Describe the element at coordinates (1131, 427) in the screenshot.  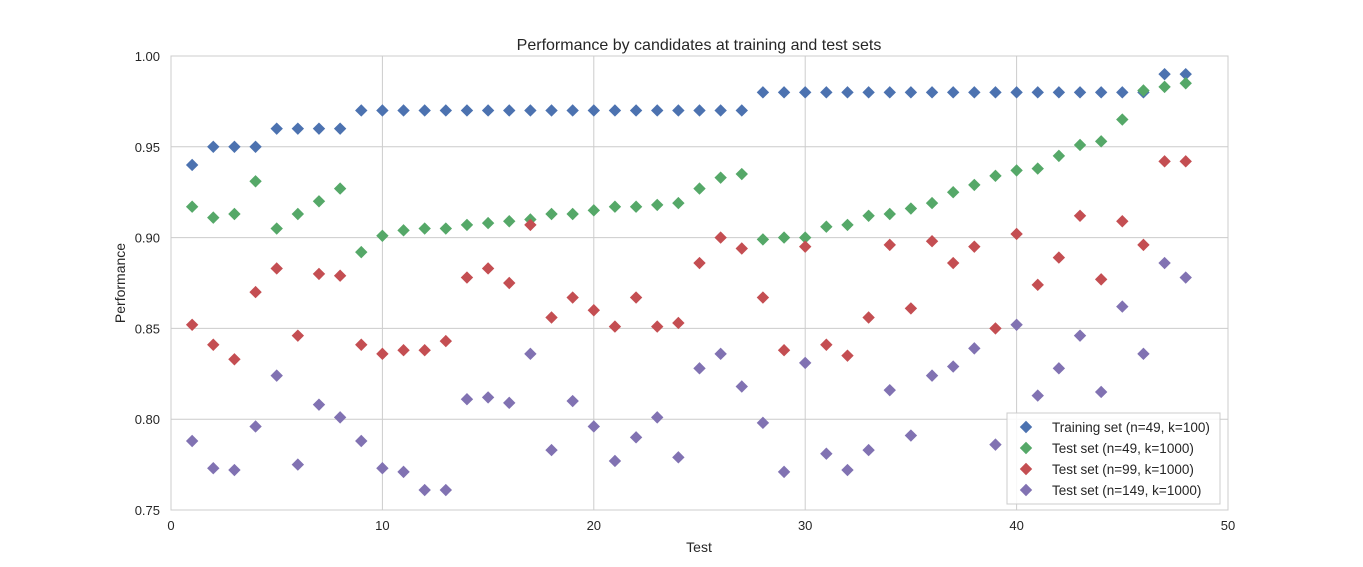
I see `legend-label: Training set (n=49, k=100)` at that location.